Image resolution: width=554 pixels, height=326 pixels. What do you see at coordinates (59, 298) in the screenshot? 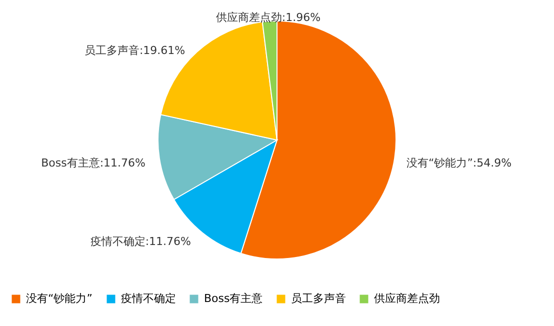
I see `legend-label: 没有“钞能力”` at bounding box center [59, 298].